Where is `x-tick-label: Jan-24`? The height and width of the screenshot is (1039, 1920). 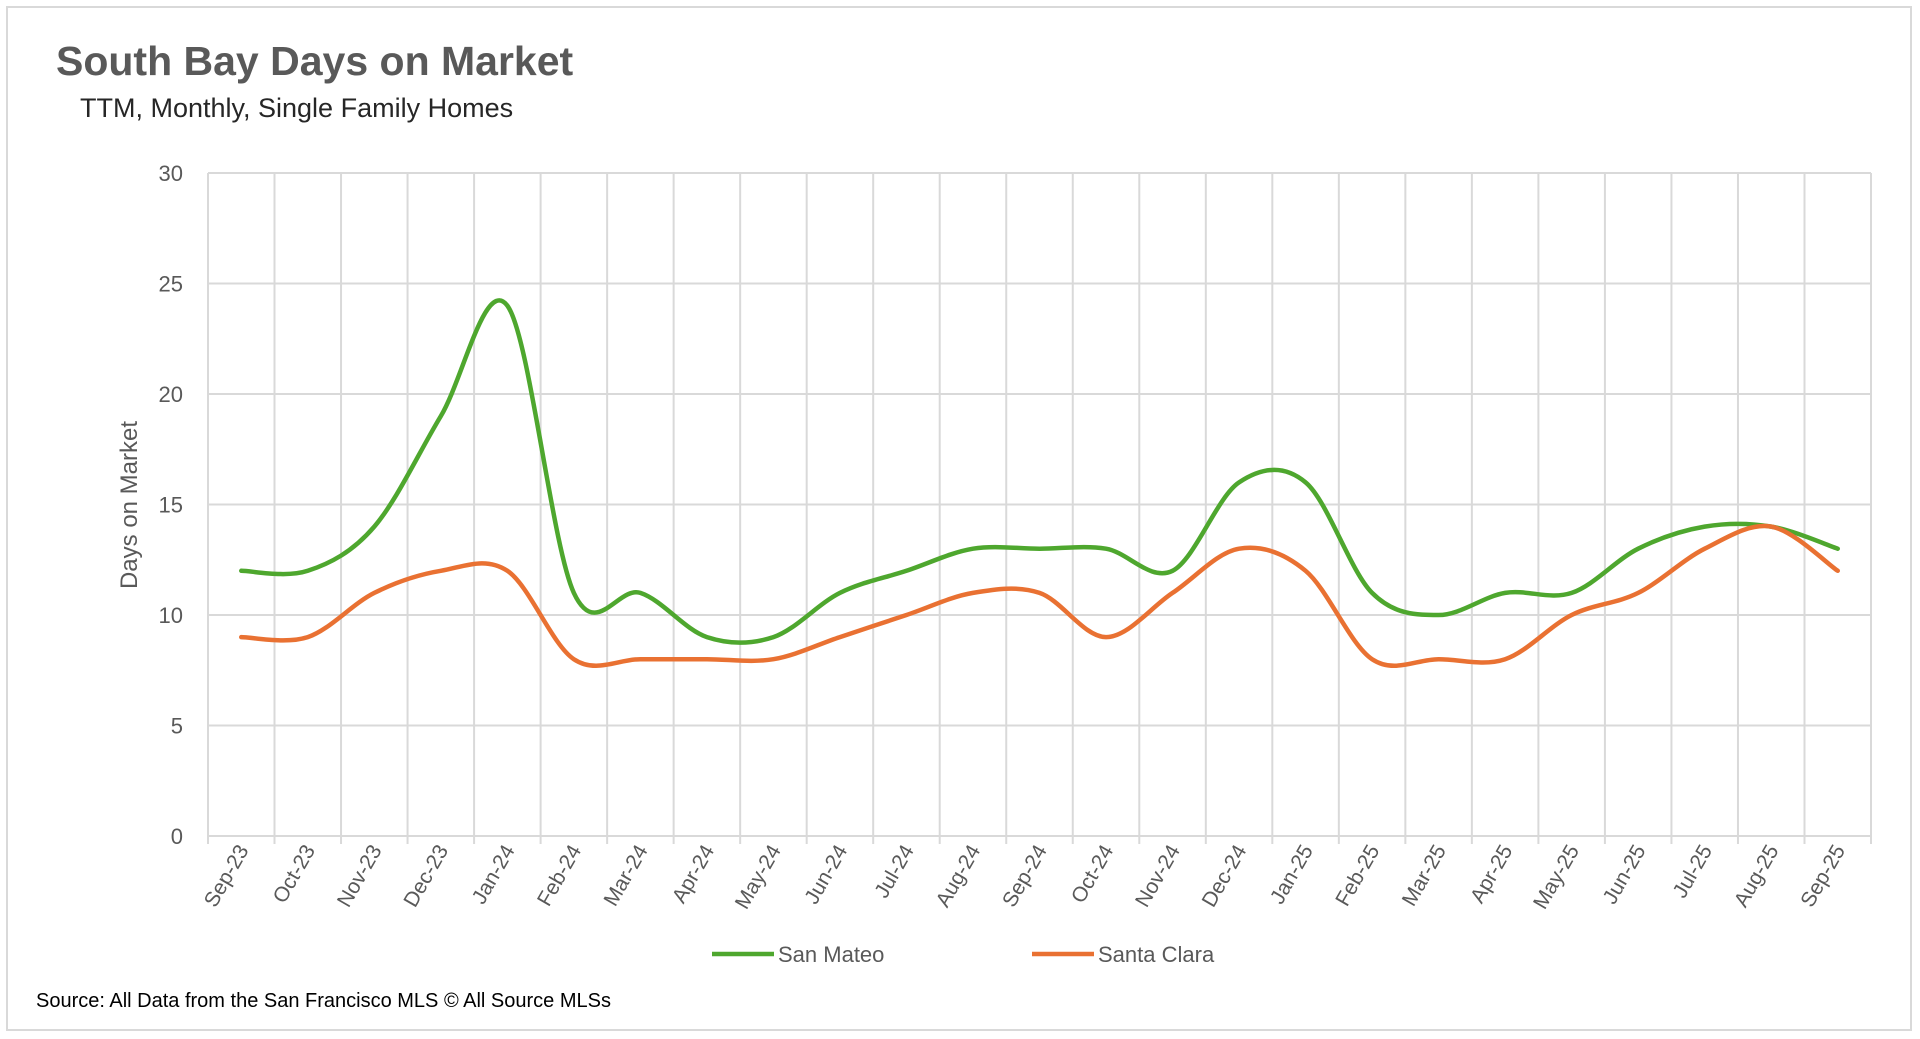
x-tick-label: Jan-24 is located at coordinates (494, 874).